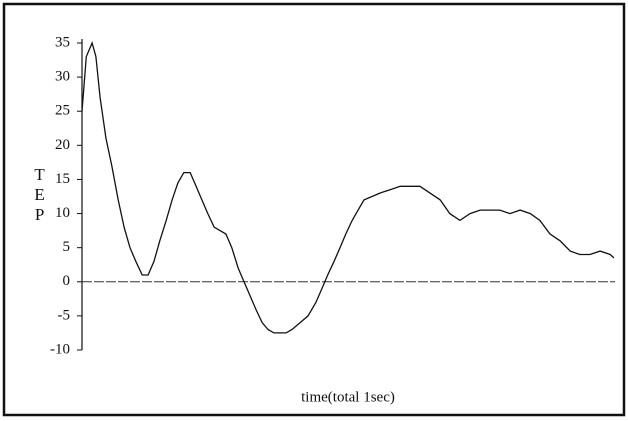 This screenshot has width=628, height=421. What do you see at coordinates (67, 281) in the screenshot?
I see `y-tick-label: 0` at bounding box center [67, 281].